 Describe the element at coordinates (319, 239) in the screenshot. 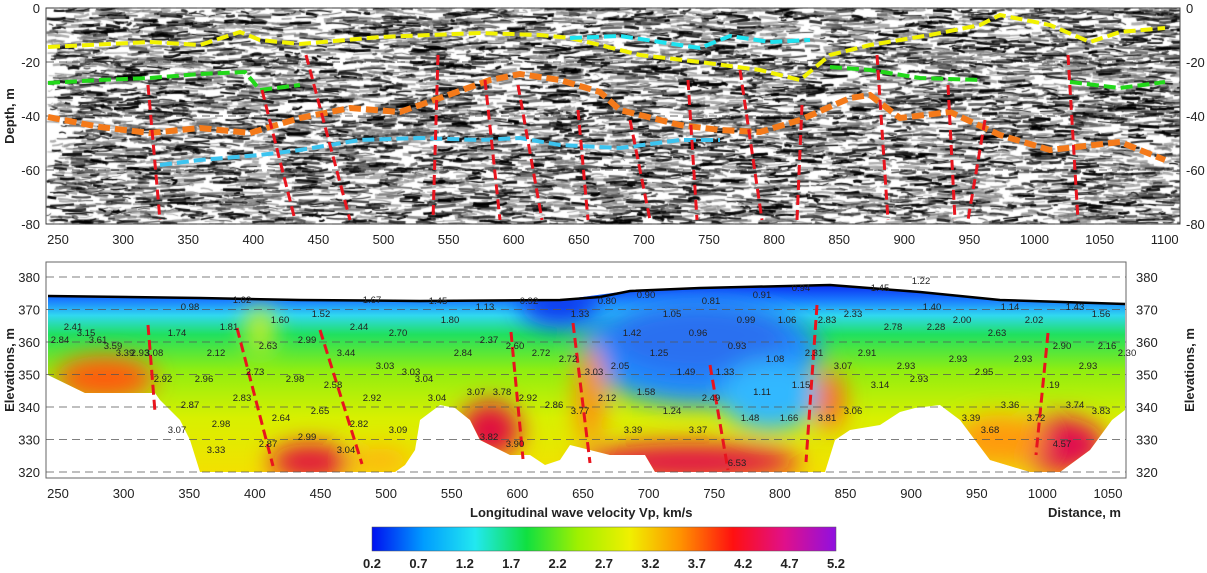

I see `x-tick-label: 450` at that location.